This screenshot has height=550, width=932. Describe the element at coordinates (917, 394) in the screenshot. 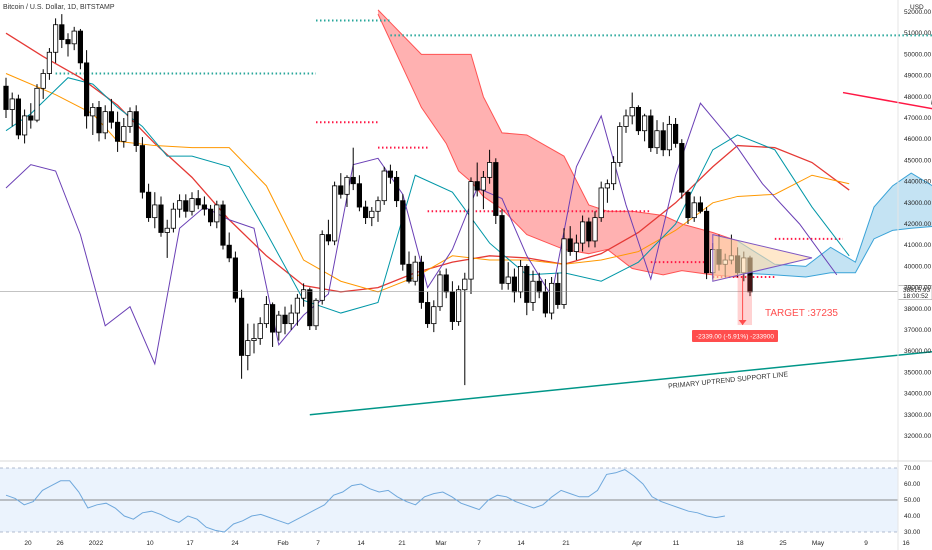

I see `price-tick-label: 34000.00` at that location.